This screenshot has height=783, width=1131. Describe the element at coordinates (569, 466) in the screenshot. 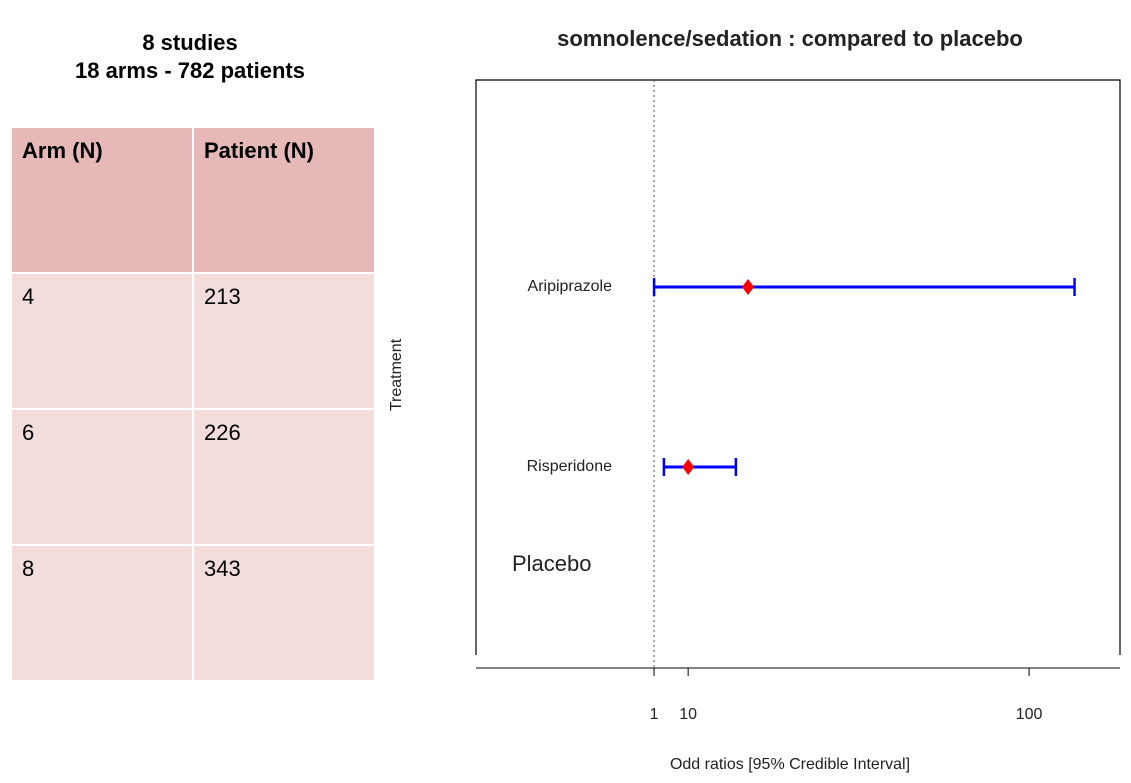

I see `category-label: Risperidone` at that location.